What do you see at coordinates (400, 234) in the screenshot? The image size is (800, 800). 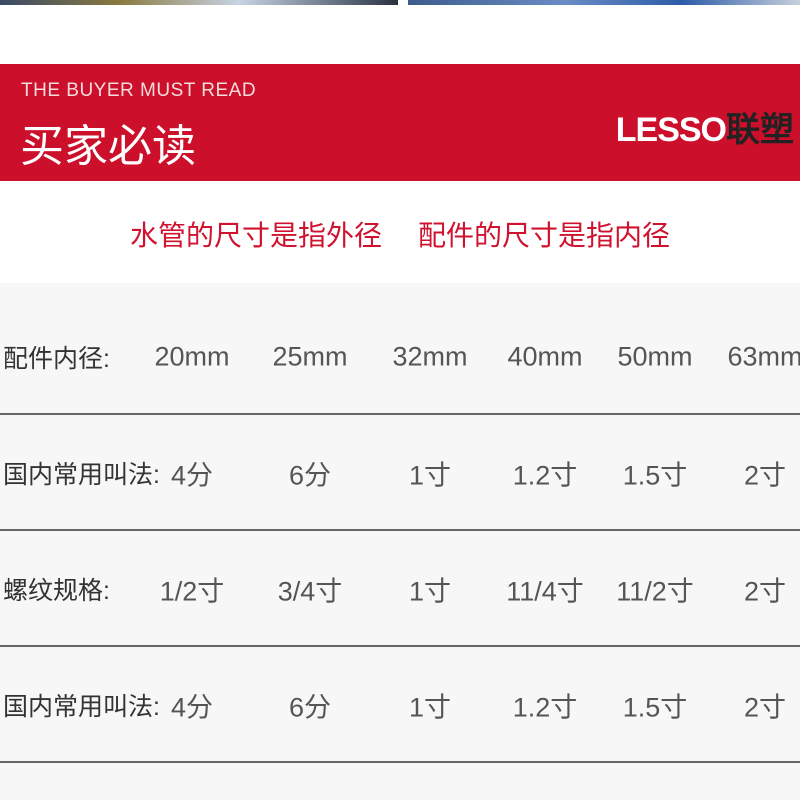 I see `size-notice: 水管的尺寸是指外径 配件的尺寸是指内径` at bounding box center [400, 234].